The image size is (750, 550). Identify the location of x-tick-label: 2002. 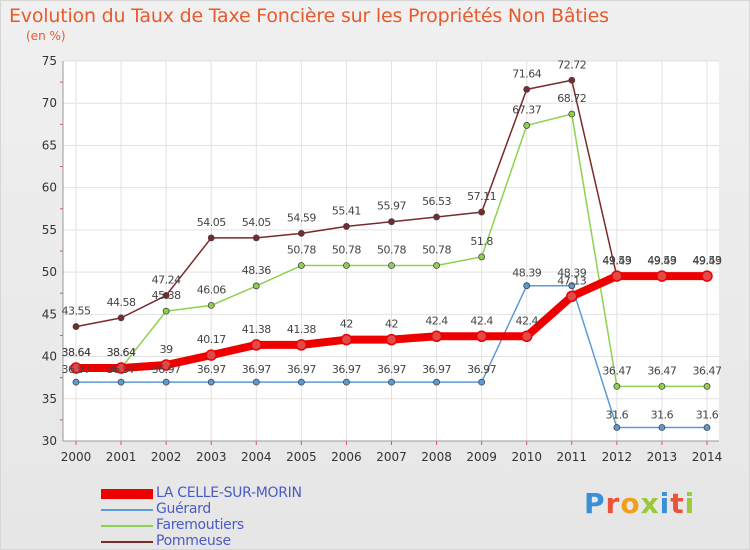
(166, 457).